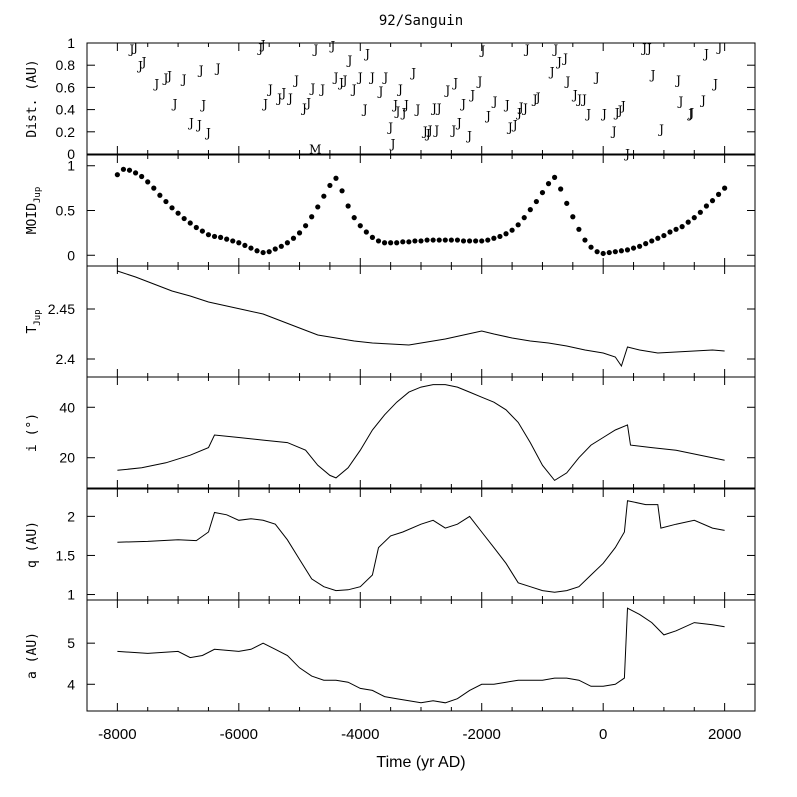 This screenshot has width=797, height=797. What do you see at coordinates (67, 458) in the screenshot?
I see `y-tick-label: 20` at bounding box center [67, 458].